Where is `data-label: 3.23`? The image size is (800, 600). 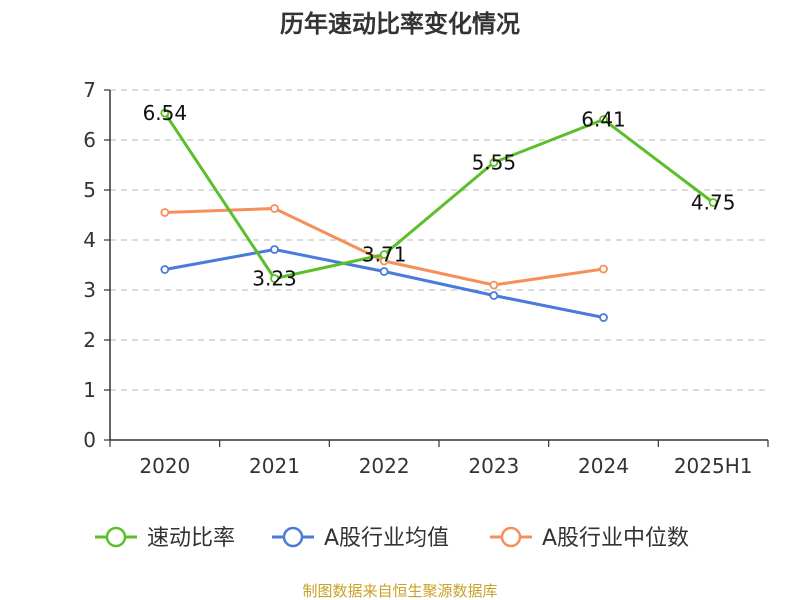 data-label: 3.23 is located at coordinates (274, 279).